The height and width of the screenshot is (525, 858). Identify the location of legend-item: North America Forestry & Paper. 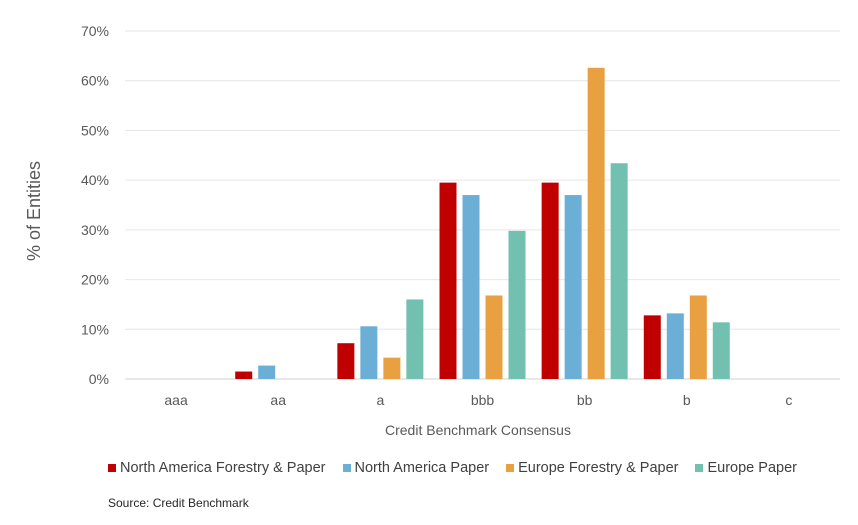
(217, 468).